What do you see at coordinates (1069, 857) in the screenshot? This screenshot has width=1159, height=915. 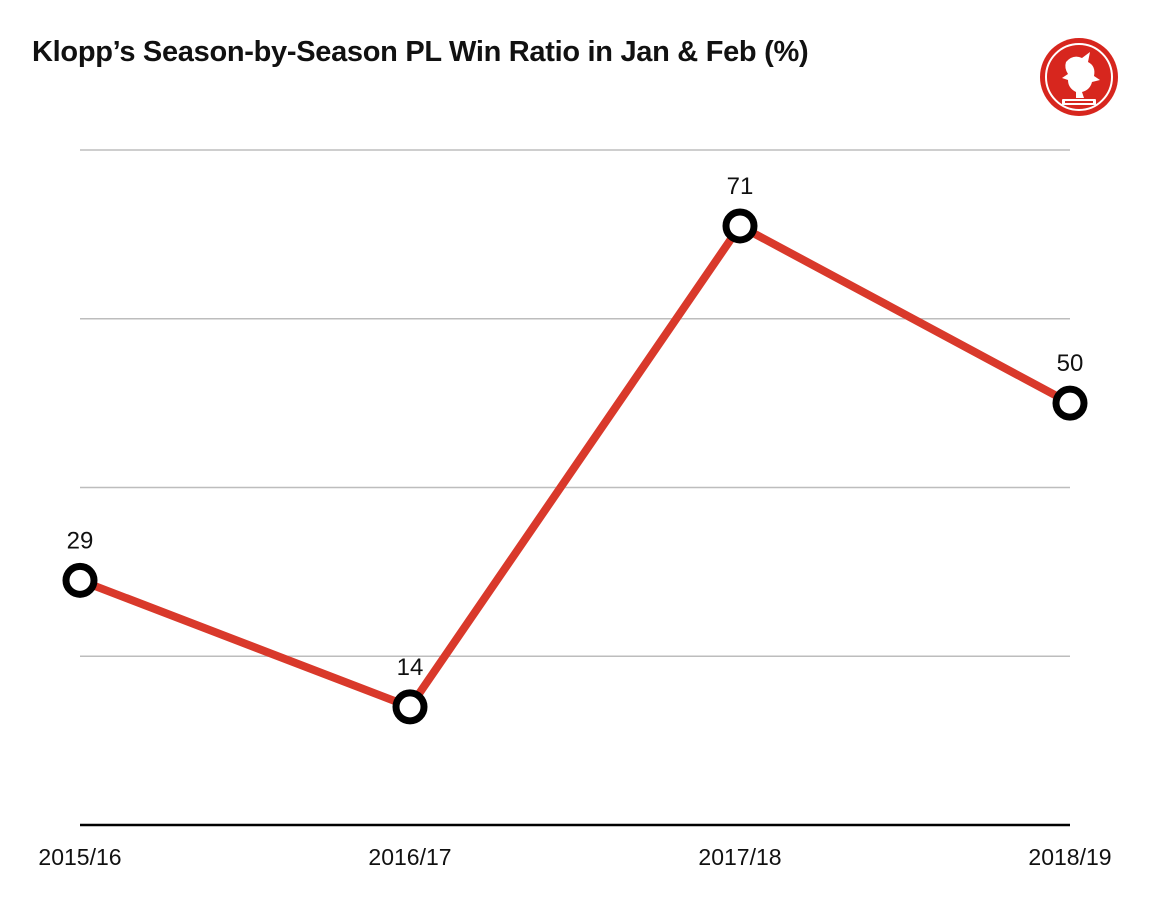 I see `x-tick-label: 2018/19` at bounding box center [1069, 857].